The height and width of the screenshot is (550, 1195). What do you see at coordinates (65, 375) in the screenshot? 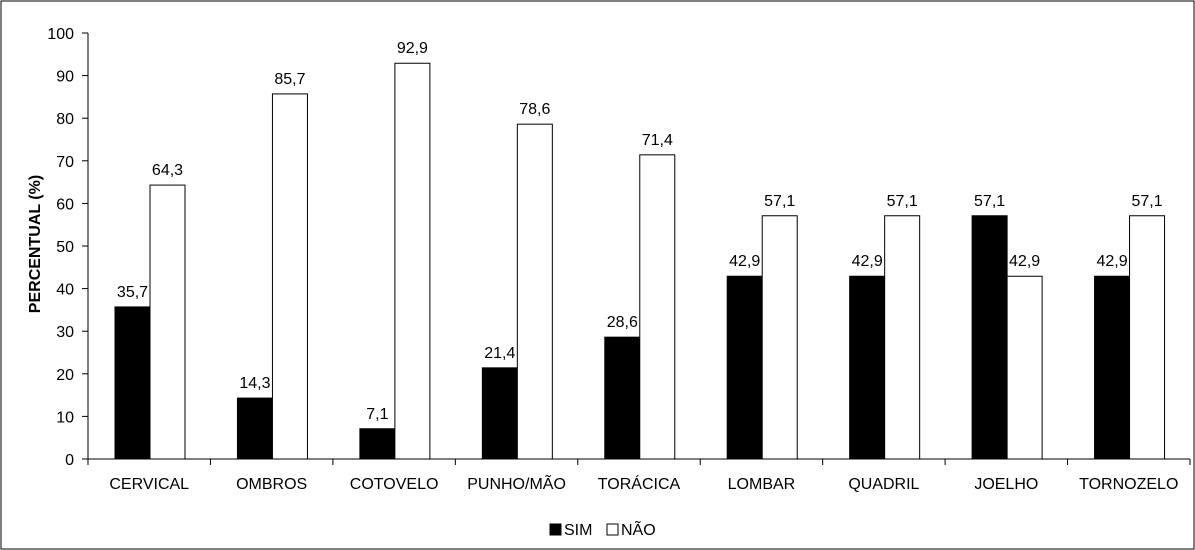
I see `y-tick-label: 20` at bounding box center [65, 375].